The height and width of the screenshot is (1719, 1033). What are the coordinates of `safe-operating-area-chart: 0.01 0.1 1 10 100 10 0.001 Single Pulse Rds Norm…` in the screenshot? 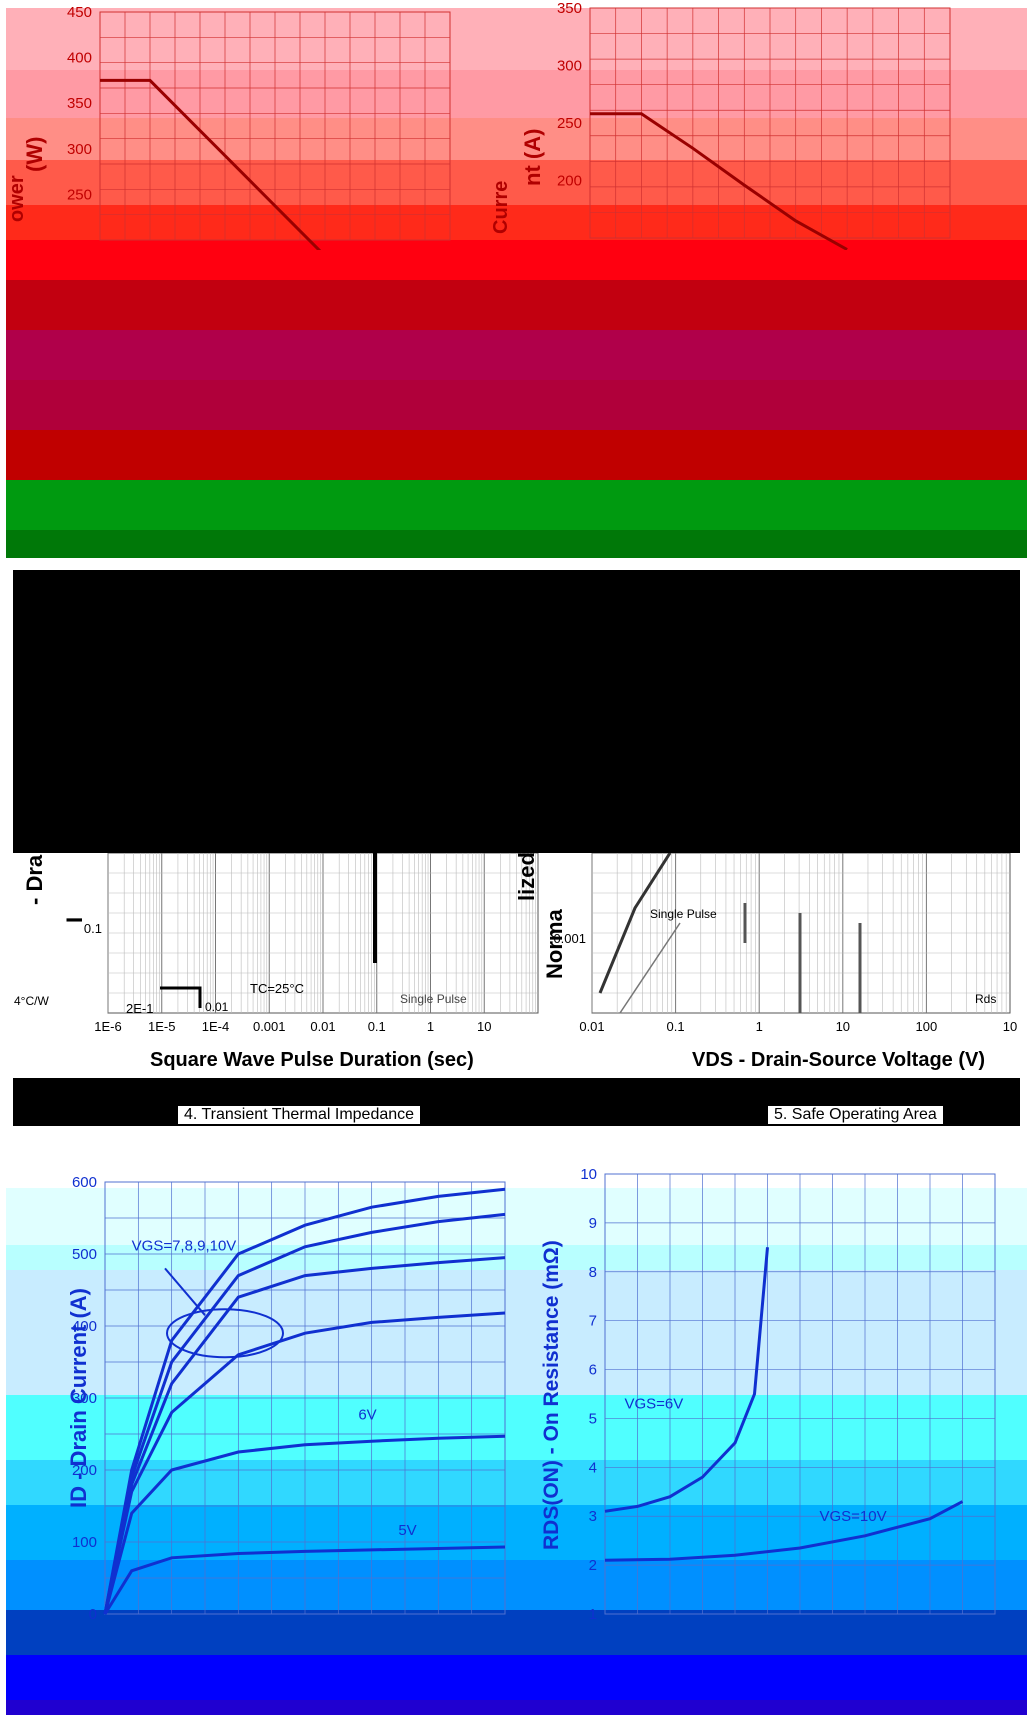 It's located at (773, 965).